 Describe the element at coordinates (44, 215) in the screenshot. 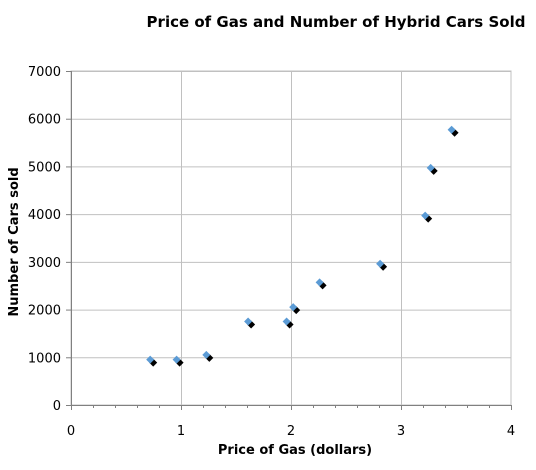

I see `y-tick-label: 4000` at that location.